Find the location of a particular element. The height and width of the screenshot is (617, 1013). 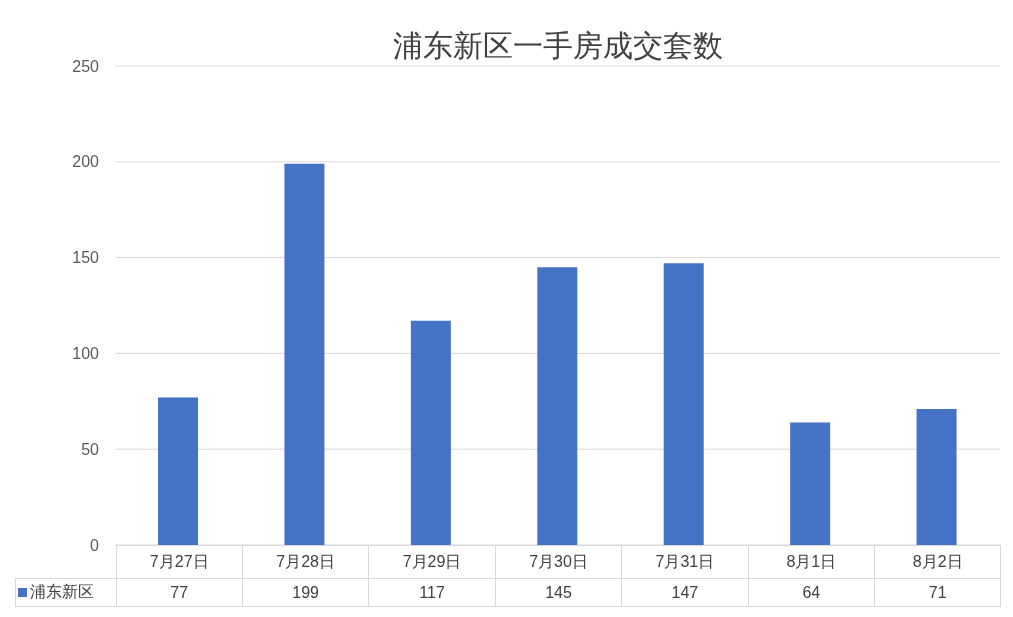

x-tick-label: 7月30日 is located at coordinates (558, 562).